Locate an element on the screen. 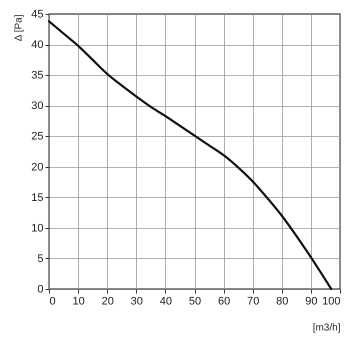  y-tick-label: 15 is located at coordinates (37, 198).